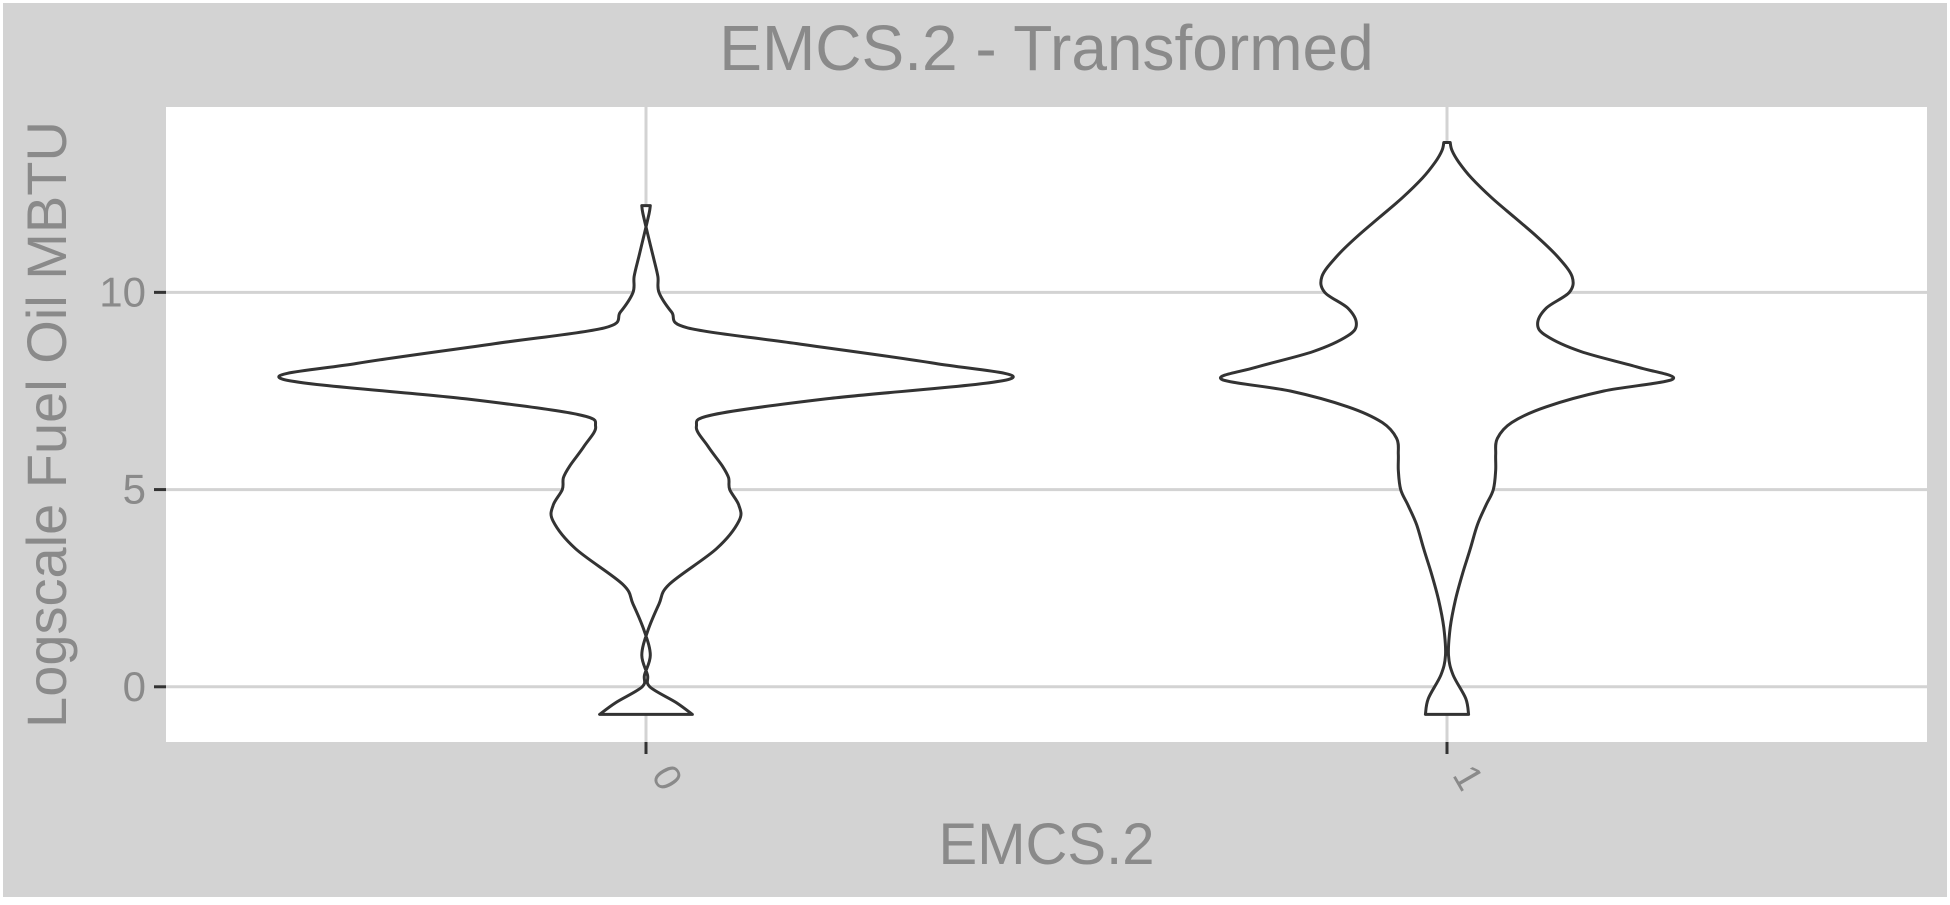 The image size is (1950, 905). Describe the element at coordinates (134, 489) in the screenshot. I see `y-tick-label: 5` at that location.